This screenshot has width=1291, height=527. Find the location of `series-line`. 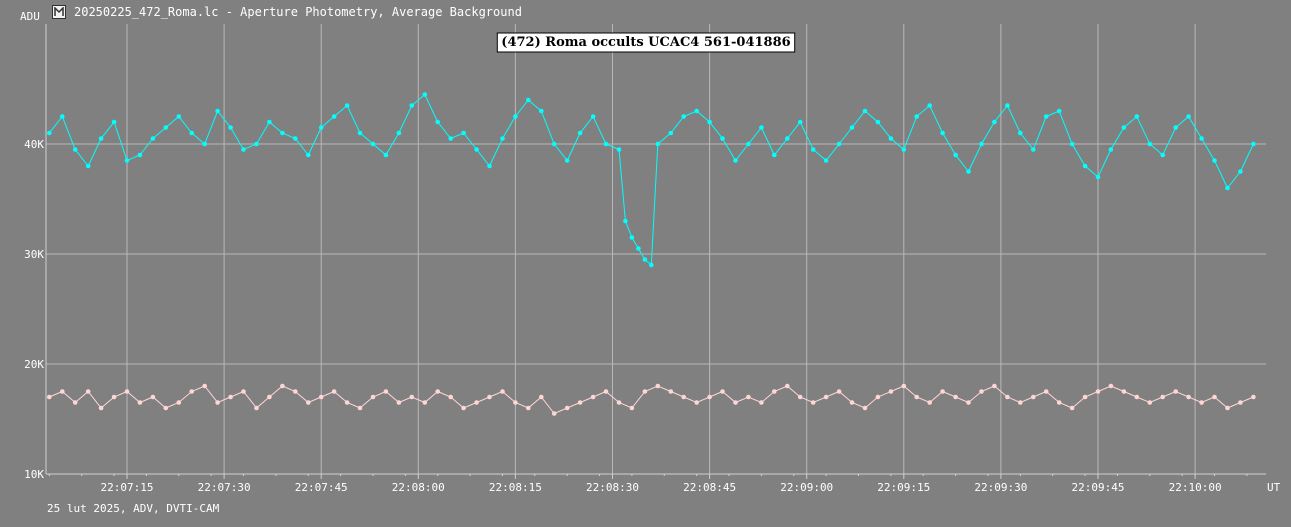

series-line is located at coordinates (651, 400).